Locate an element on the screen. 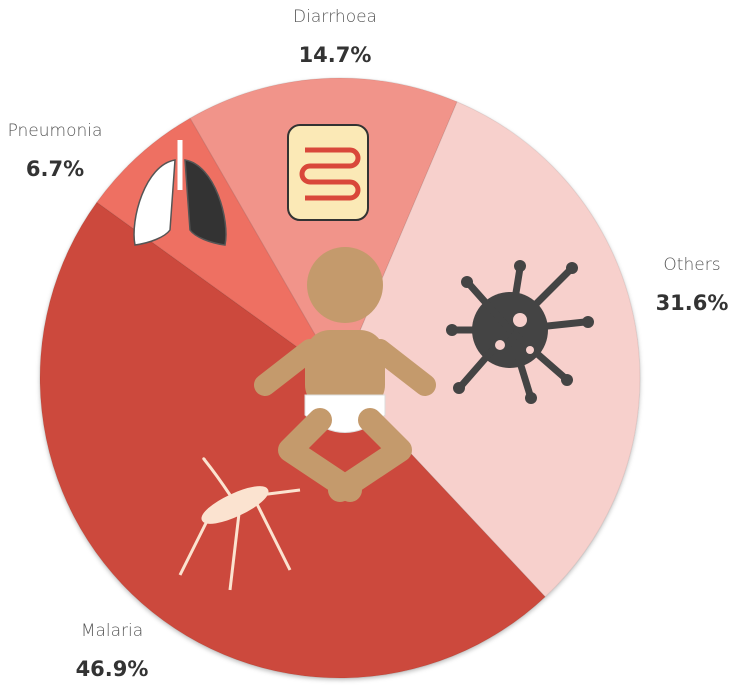  slice-value-label: 6.7% is located at coordinates (55, 169).